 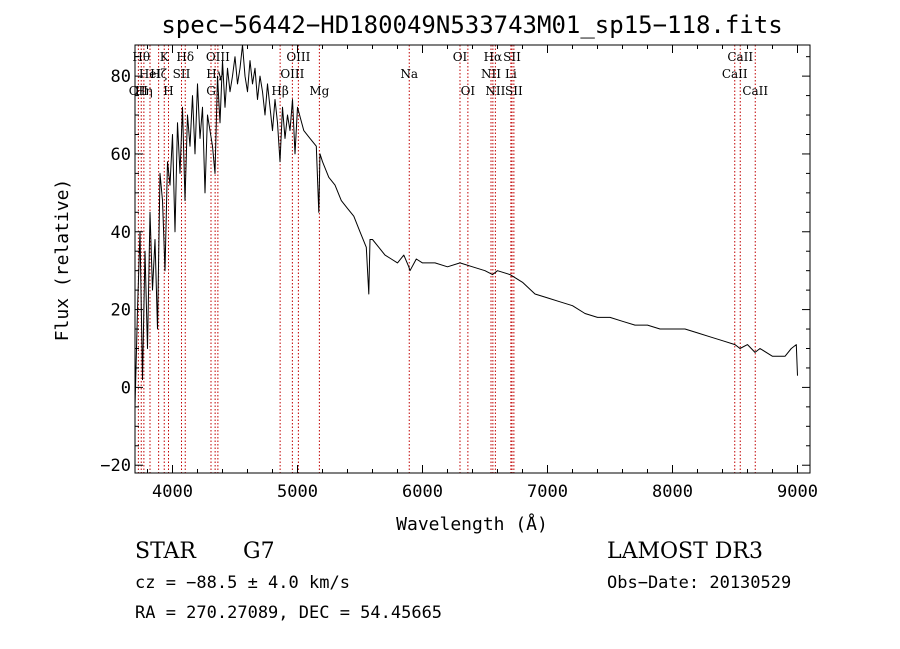 What do you see at coordinates (511, 74) in the screenshot?
I see `spectral-line-label: Li` at bounding box center [511, 74].